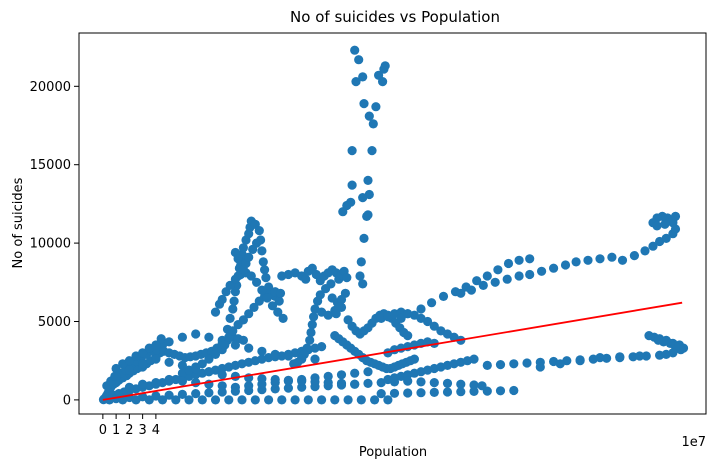  I want to click on y-axis-label: No of suicides, so click(18, 222).